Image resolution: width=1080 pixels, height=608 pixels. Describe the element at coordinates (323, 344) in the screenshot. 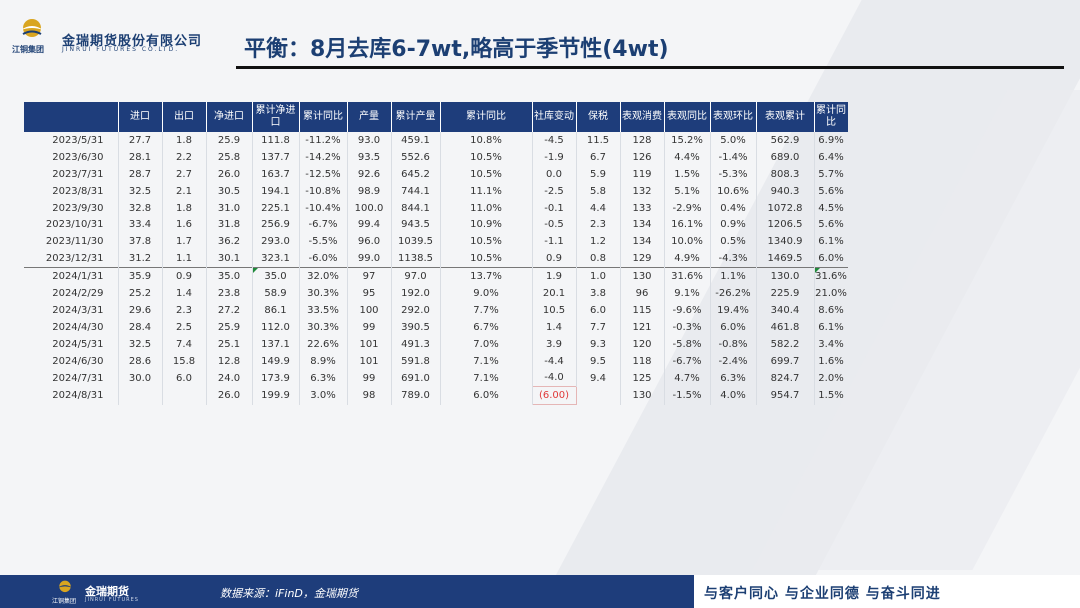

I see `table-cell: 22.6%` at that location.